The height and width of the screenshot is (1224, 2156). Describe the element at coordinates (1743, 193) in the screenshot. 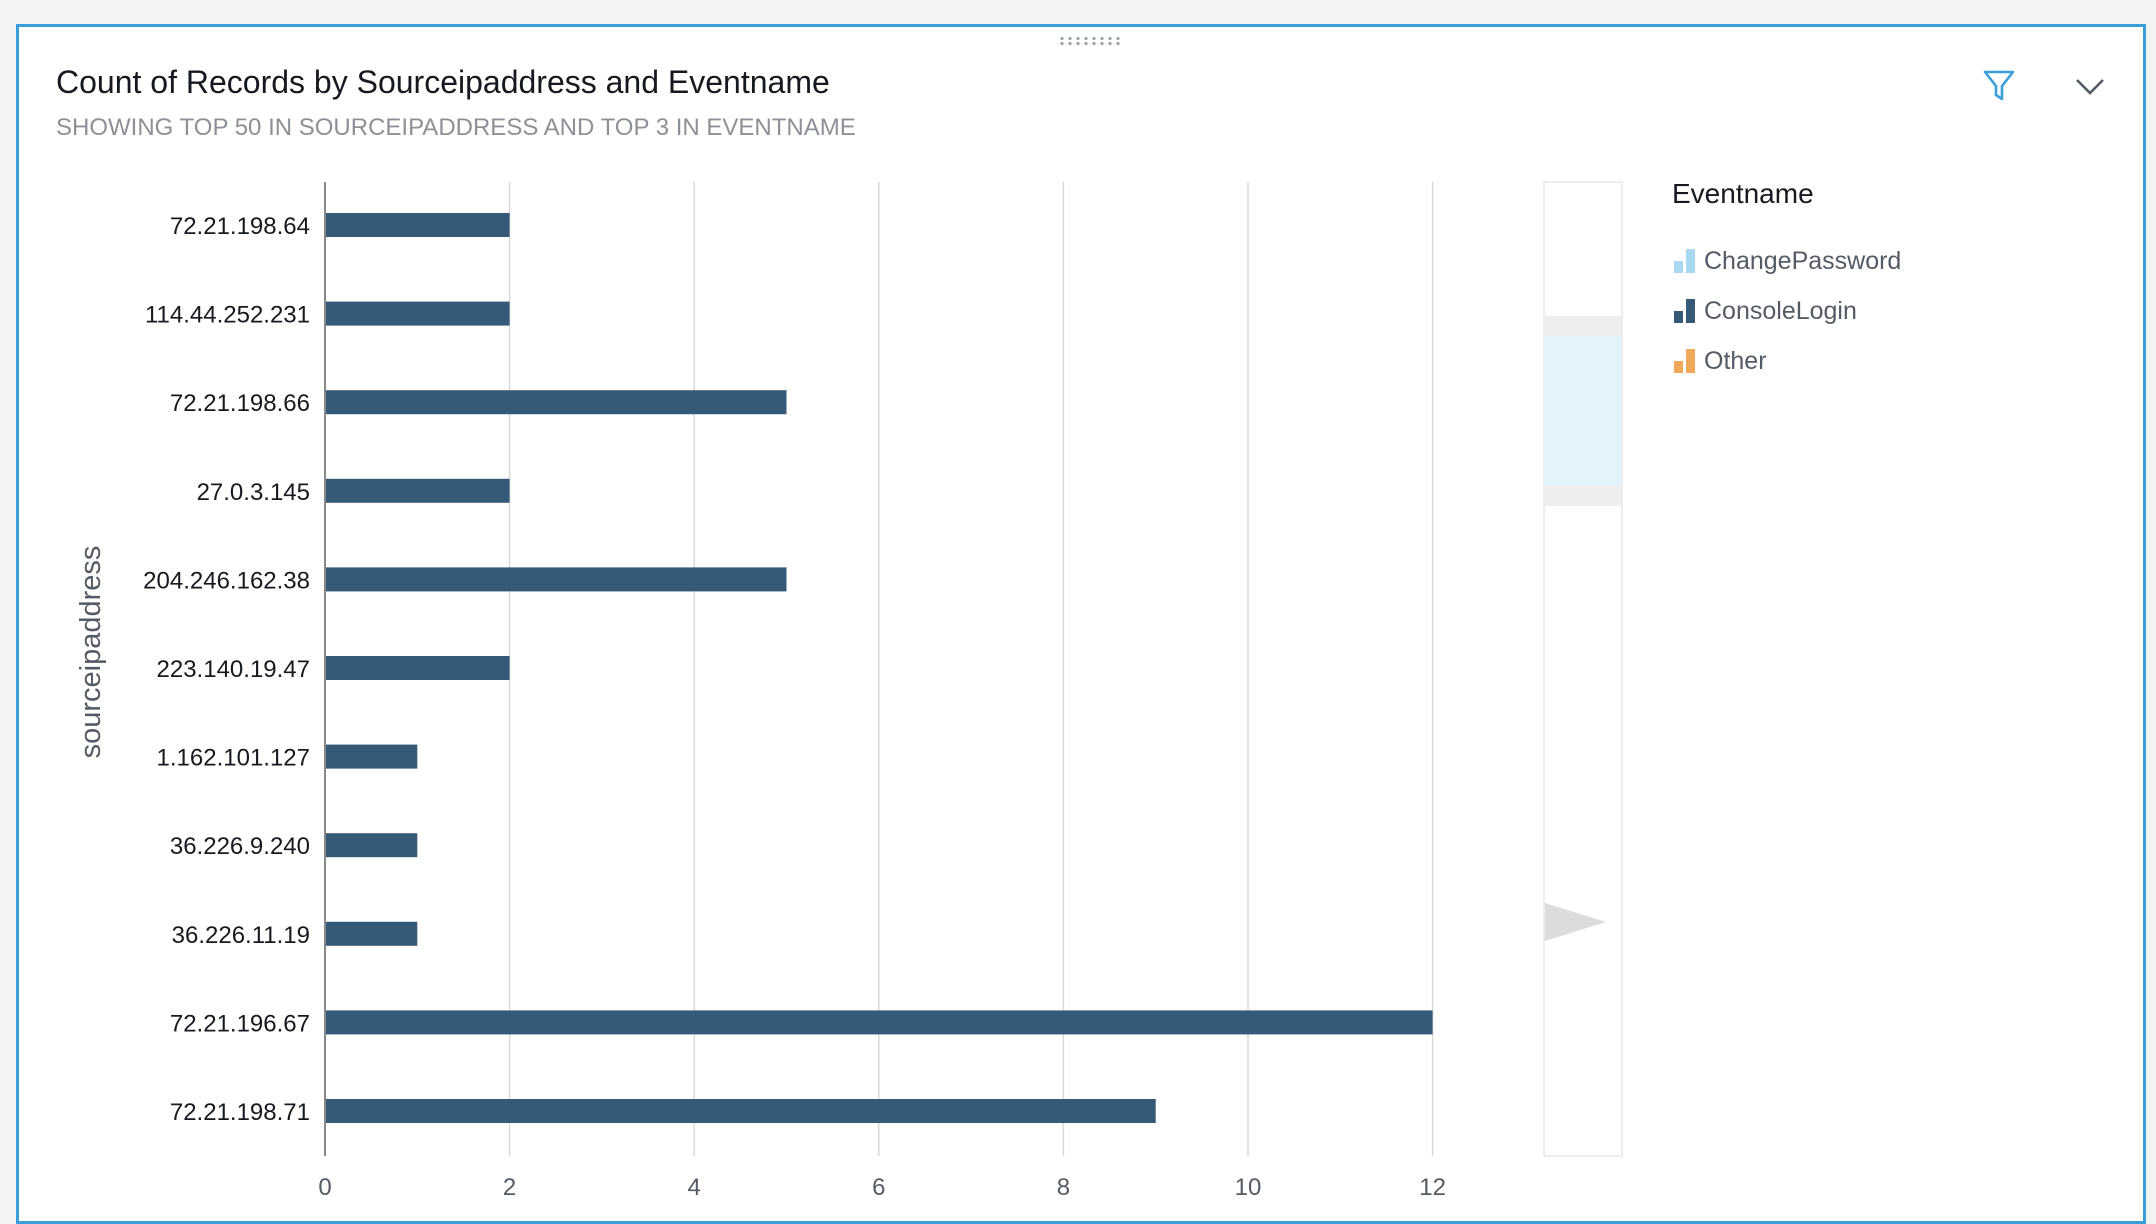

I see `legend-title: Eventname` at that location.